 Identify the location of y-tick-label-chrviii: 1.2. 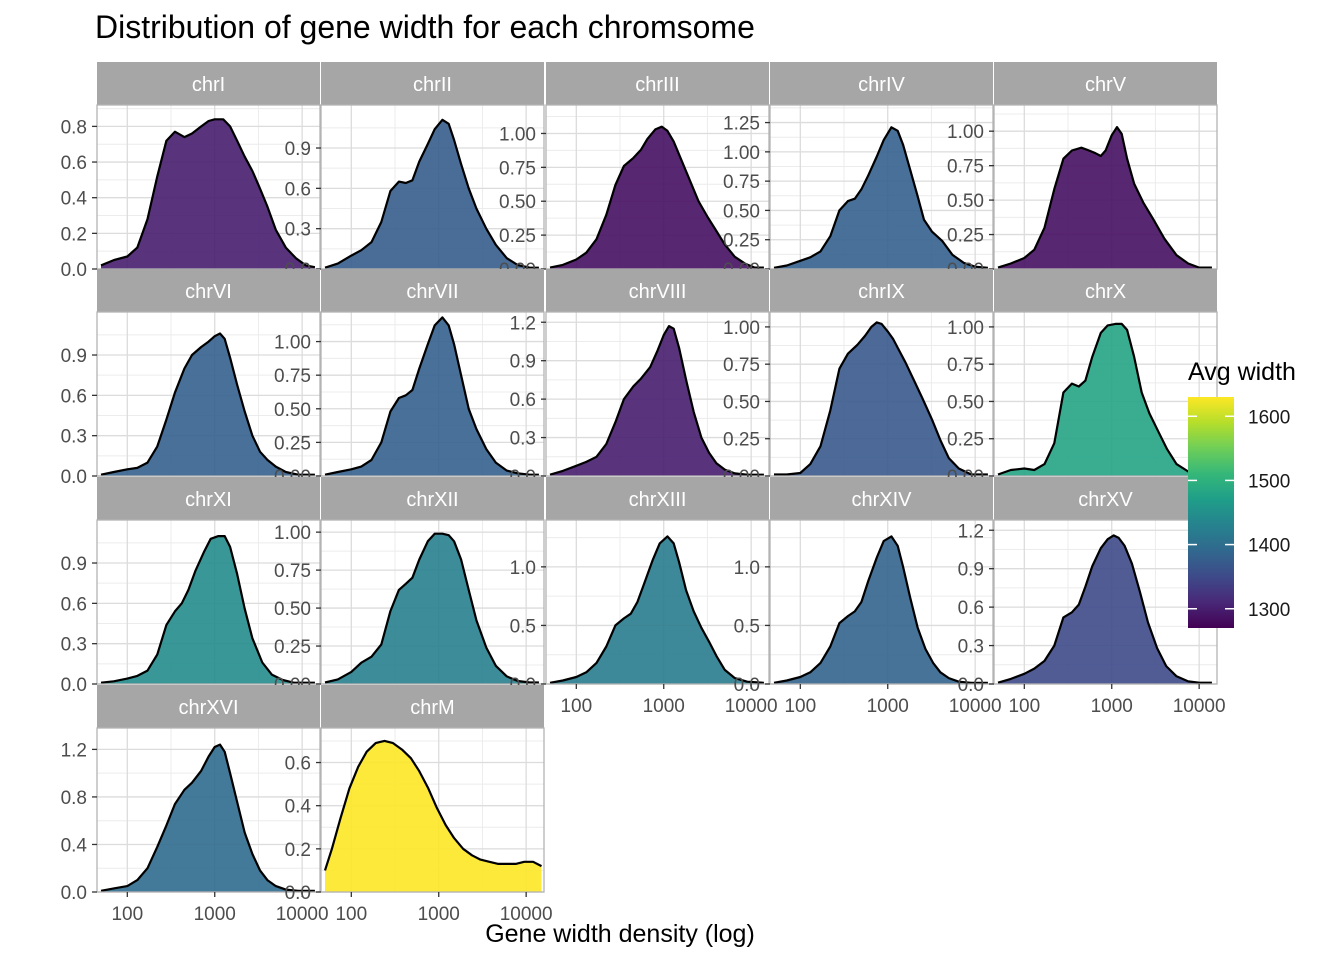
(523, 323).